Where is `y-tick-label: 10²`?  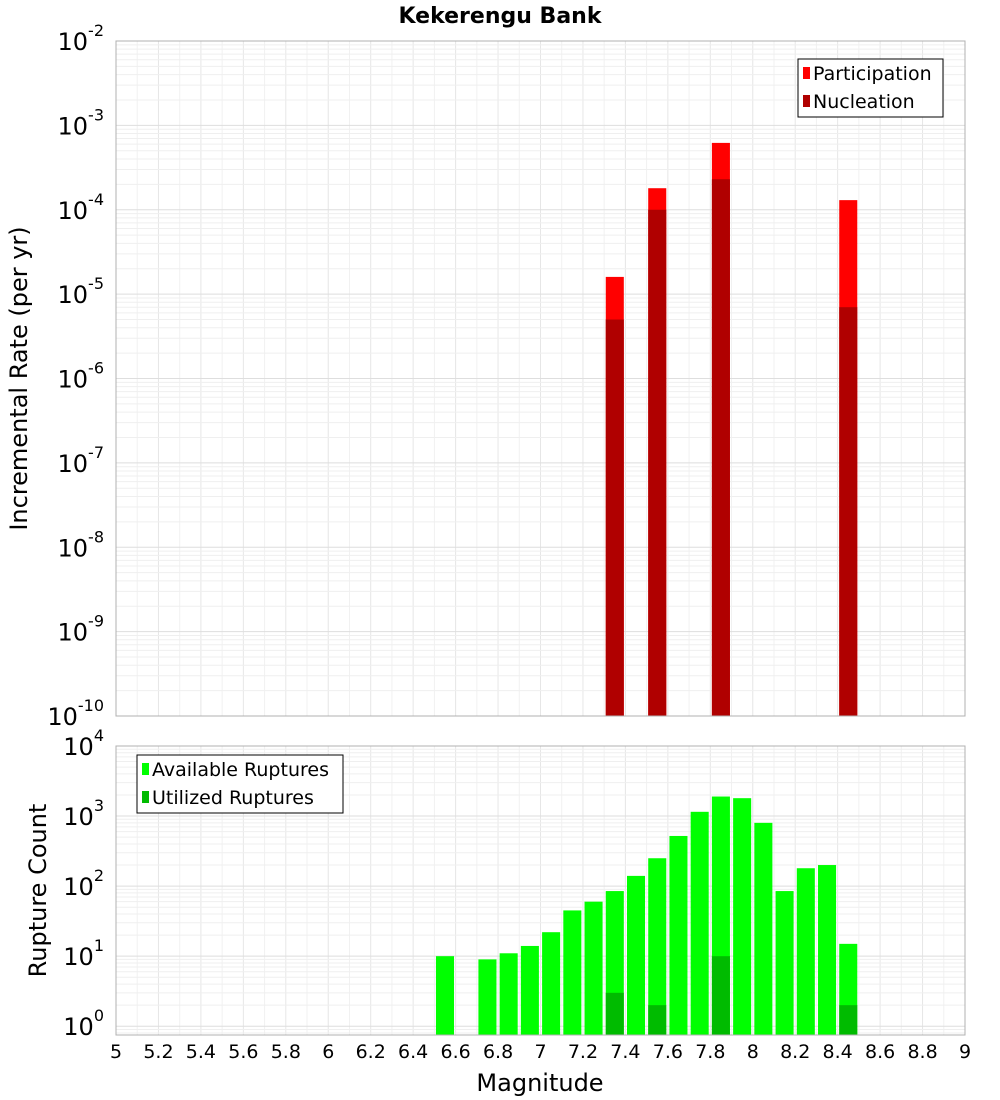
y-tick-label: 10² is located at coordinates (83, 883).